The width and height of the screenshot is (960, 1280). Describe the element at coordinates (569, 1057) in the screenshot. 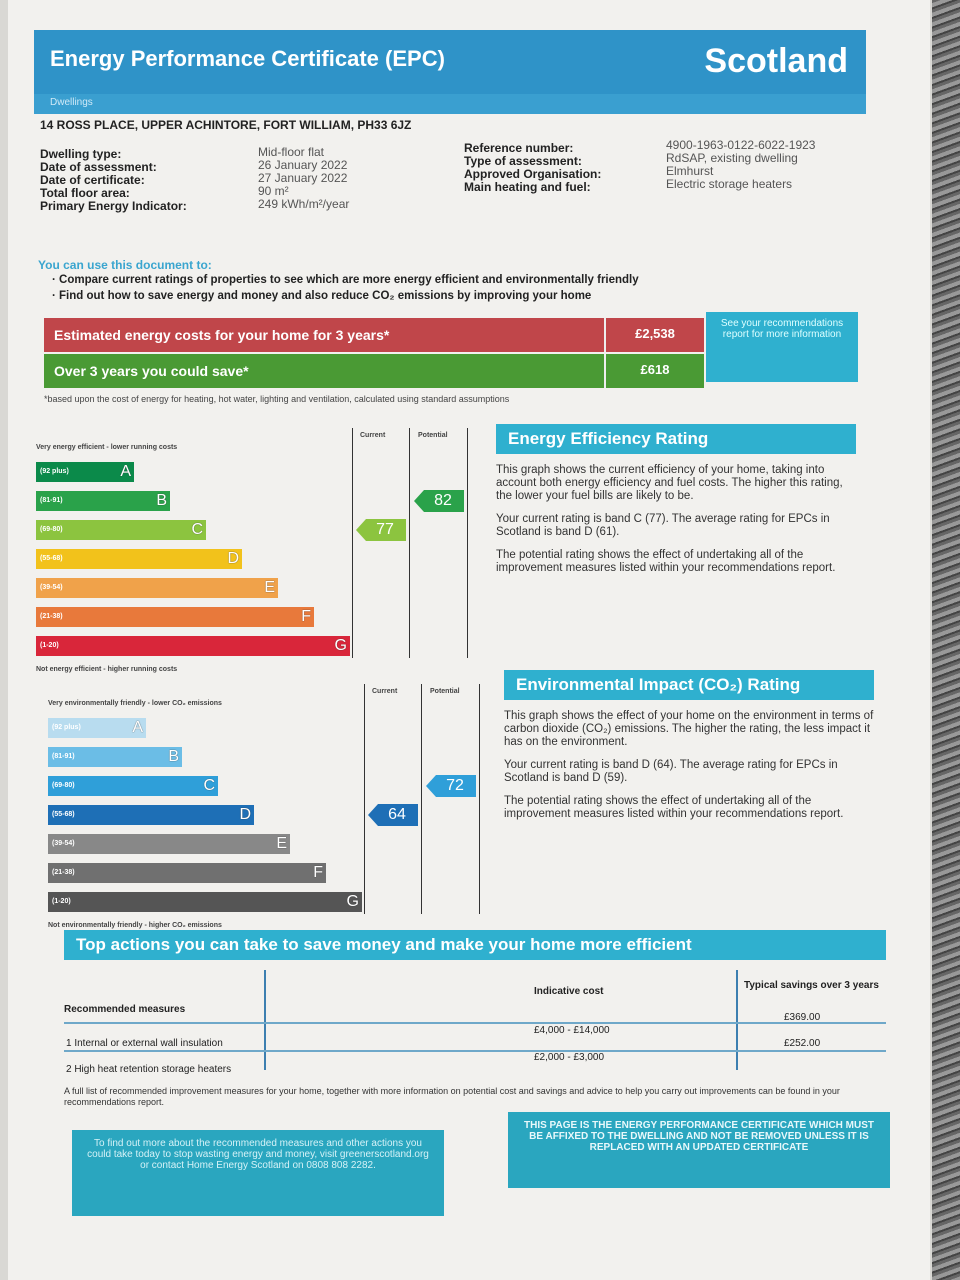

I see `cost-2: £2,000 - £3,000` at that location.